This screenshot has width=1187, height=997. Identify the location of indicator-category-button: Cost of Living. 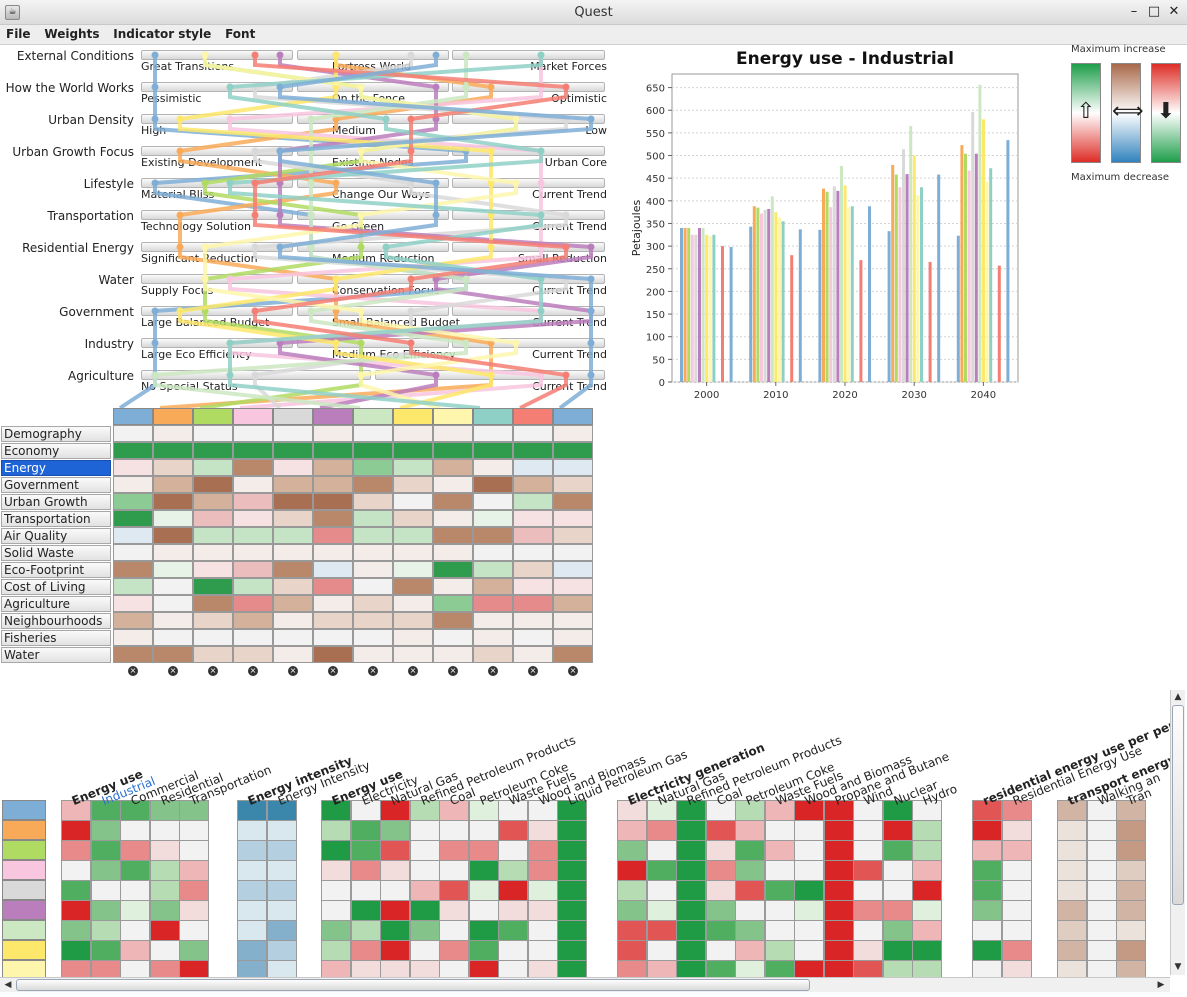
(56, 587).